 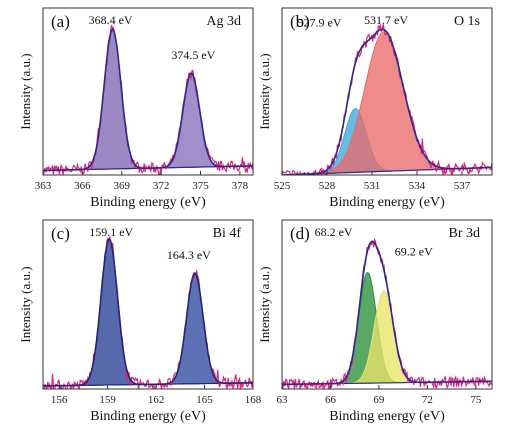 I want to click on plot-area-d, so click(x=387, y=313).